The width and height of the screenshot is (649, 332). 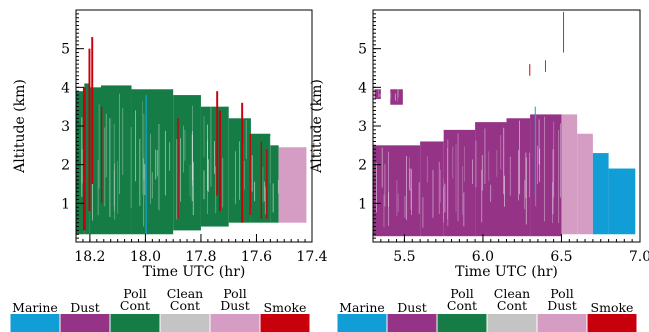 I want to click on legend-swatch-marine, so click(x=362, y=323).